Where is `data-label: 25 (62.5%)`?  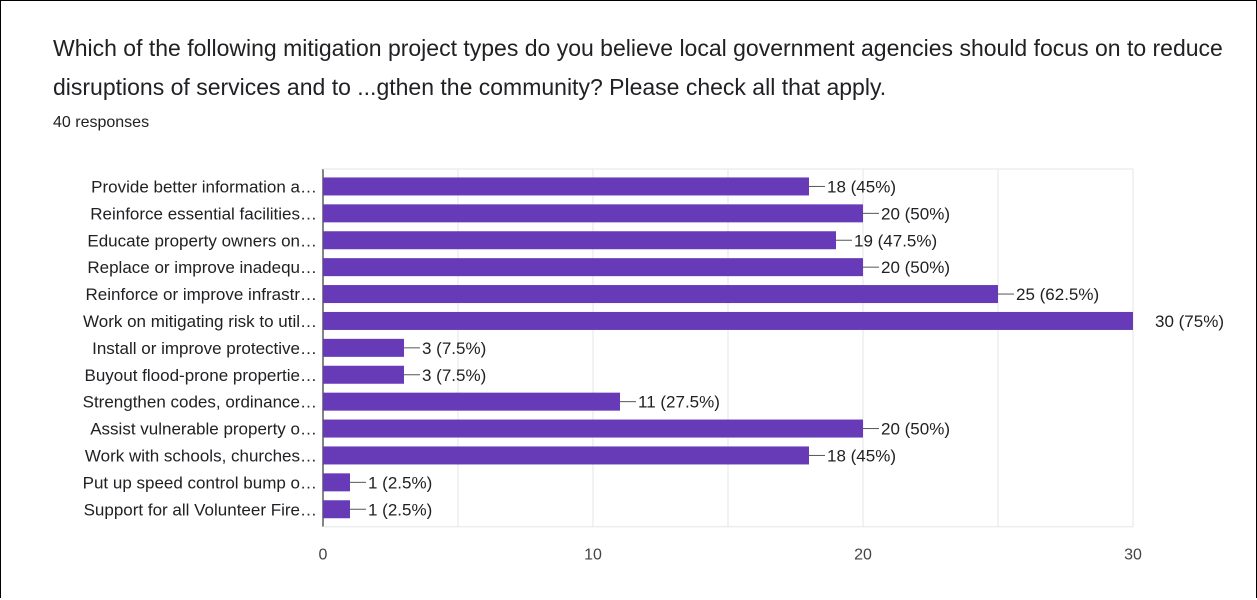 data-label: 25 (62.5%) is located at coordinates (1057, 294).